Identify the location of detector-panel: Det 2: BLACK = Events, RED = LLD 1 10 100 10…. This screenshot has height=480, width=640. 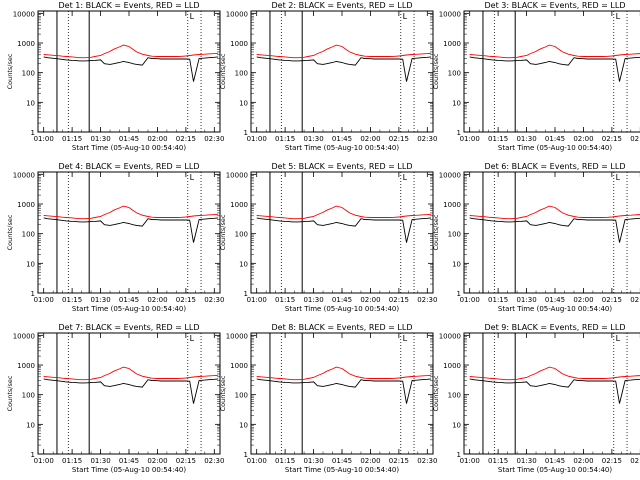
(328, 76).